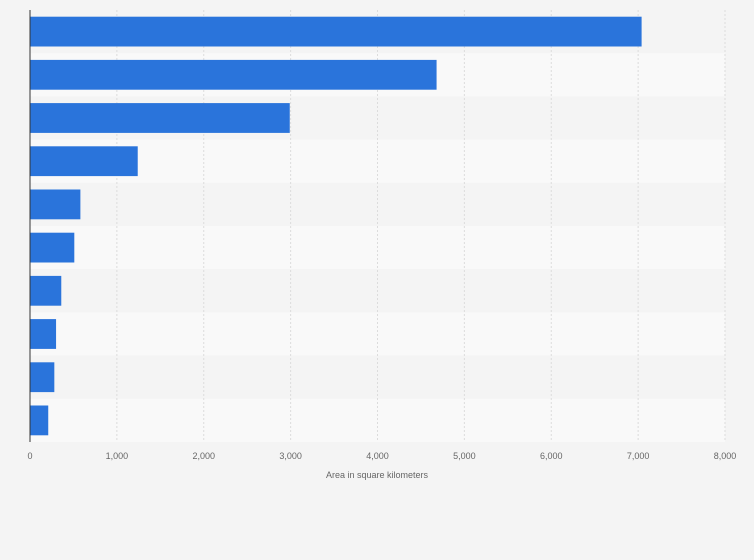 The width and height of the screenshot is (754, 560). I want to click on x-tick-label: 4,000, so click(377, 456).